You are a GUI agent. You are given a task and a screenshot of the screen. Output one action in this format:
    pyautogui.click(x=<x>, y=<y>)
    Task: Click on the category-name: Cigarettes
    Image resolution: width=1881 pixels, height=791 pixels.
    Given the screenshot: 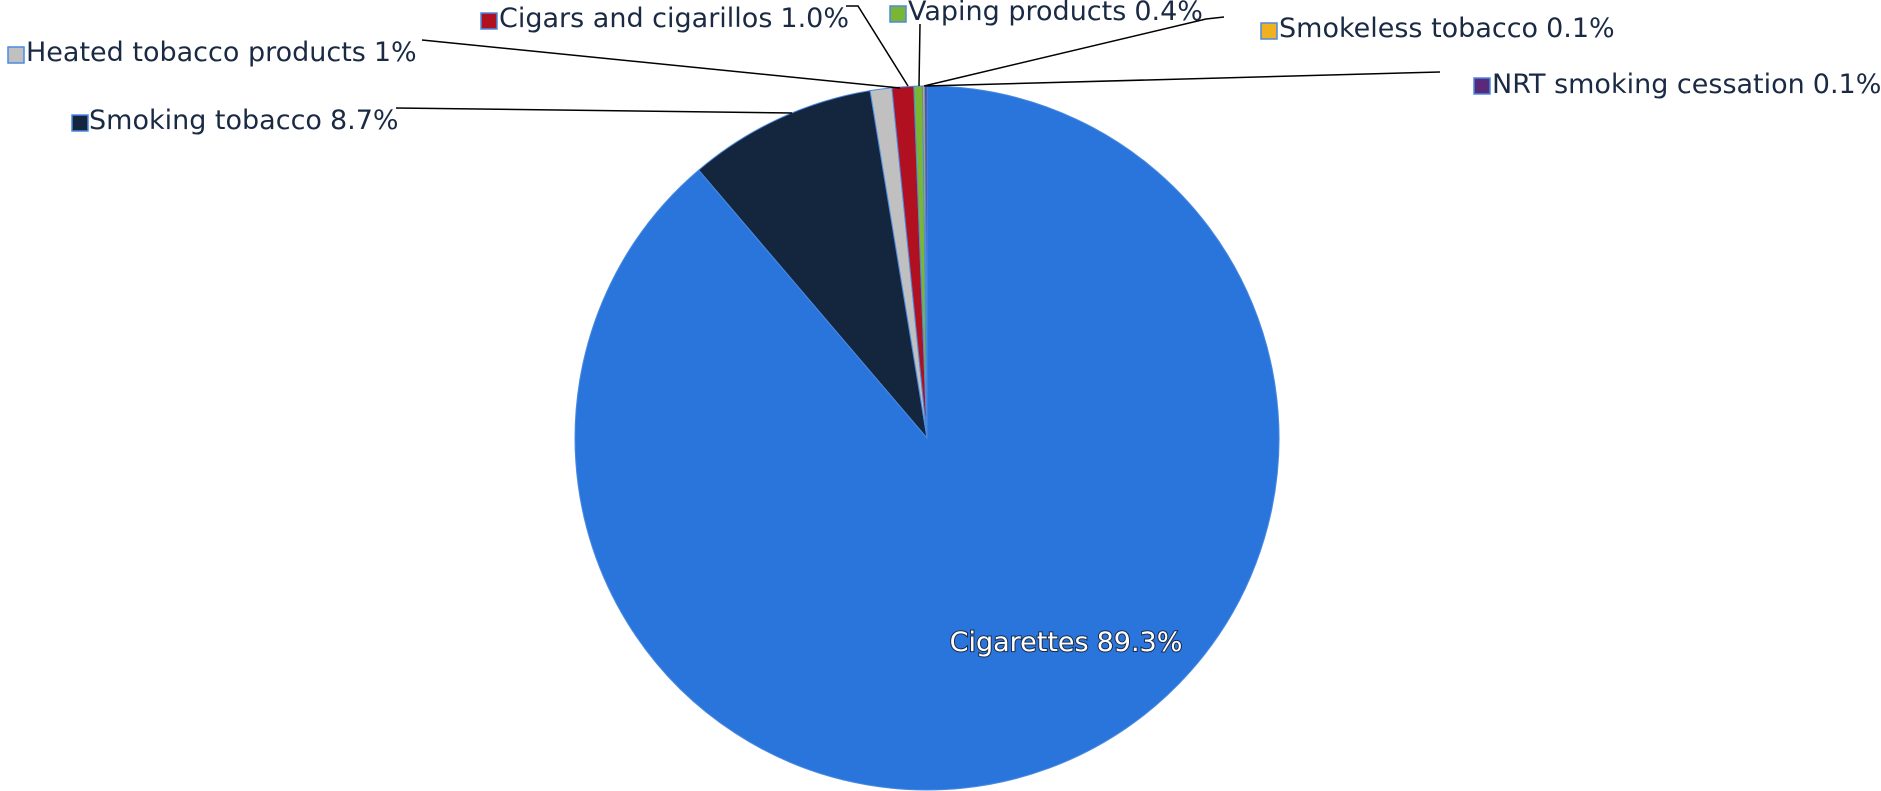 What is the action you would take?
    pyautogui.click(x=1019, y=642)
    